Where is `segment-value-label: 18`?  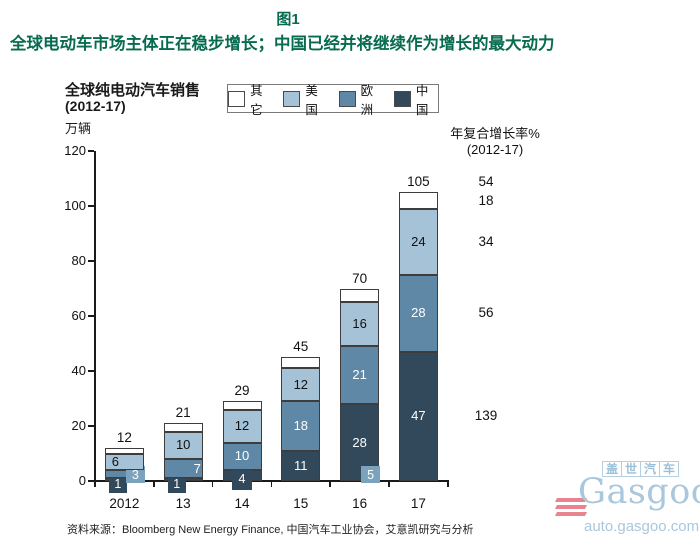
segment-value-label: 18 is located at coordinates (301, 425).